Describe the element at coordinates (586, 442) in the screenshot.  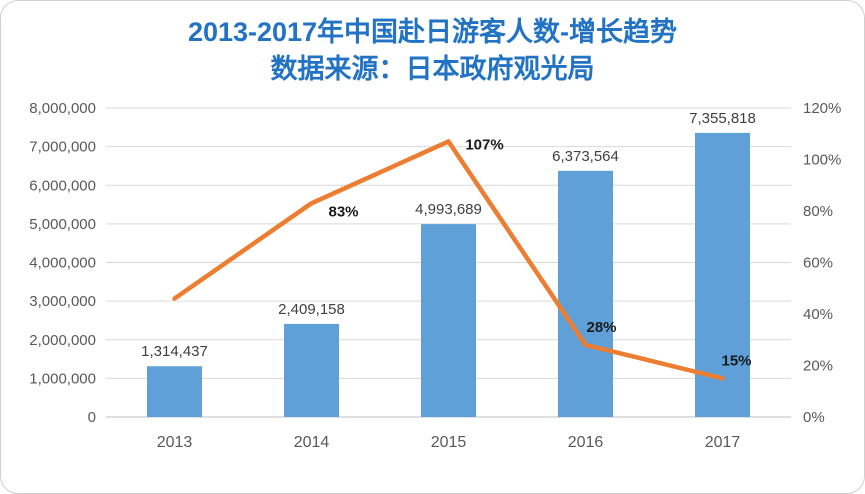
I see `x-axis-category-label: 2016` at that location.